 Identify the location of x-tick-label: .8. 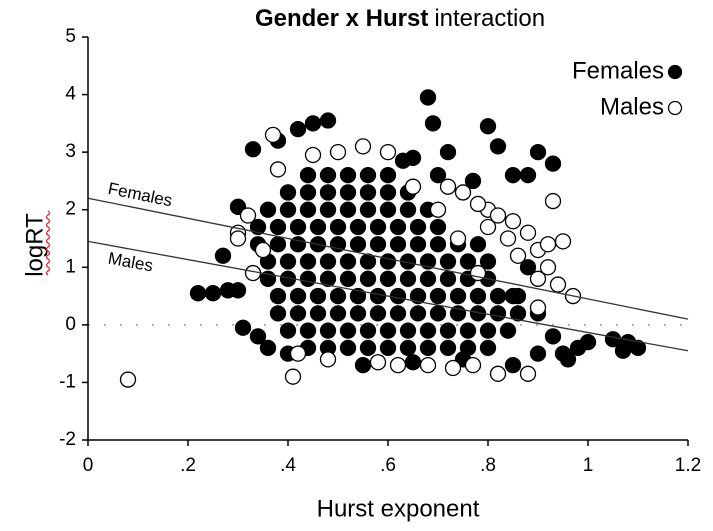
(488, 465).